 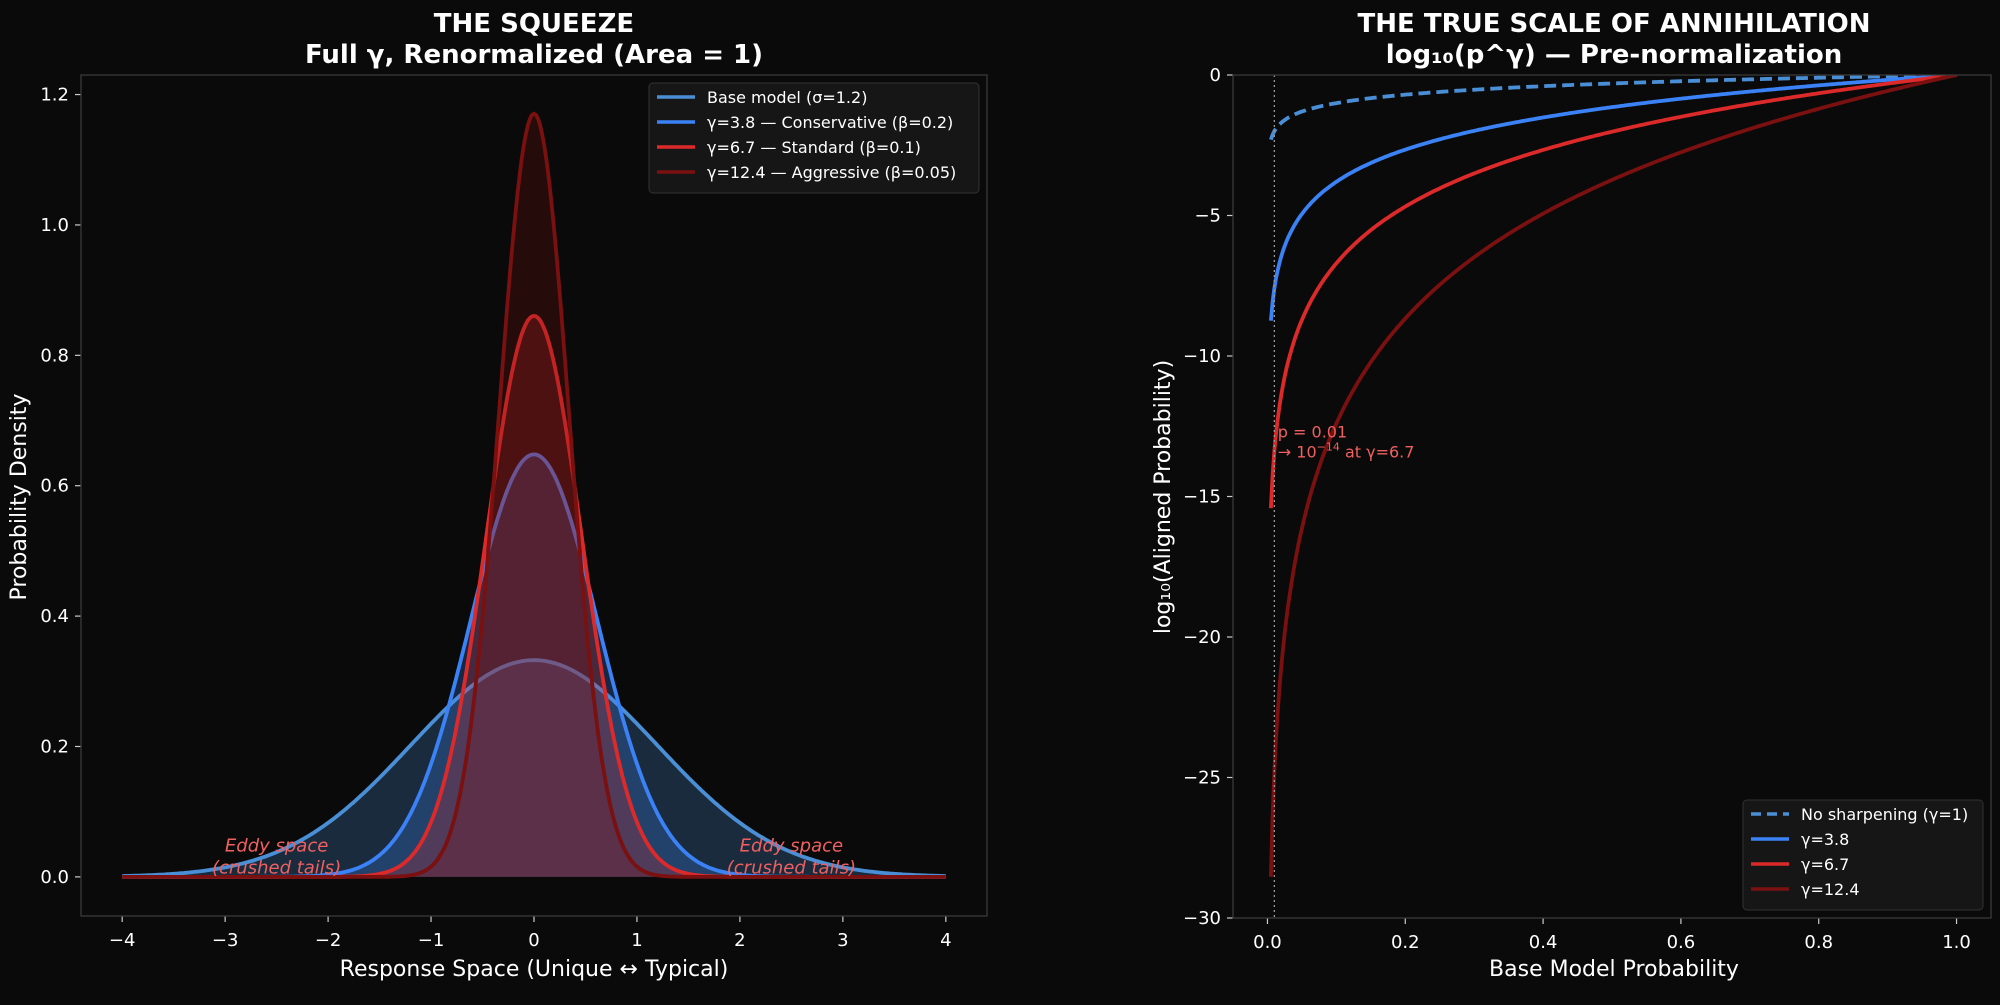 What do you see at coordinates (1267, 942) in the screenshot?
I see `x-tick-label: 0.0` at bounding box center [1267, 942].